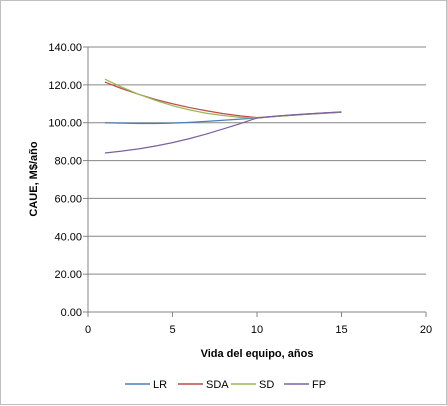  Describe the element at coordinates (223, 100) in the screenshot. I see `series-line-sda` at that location.